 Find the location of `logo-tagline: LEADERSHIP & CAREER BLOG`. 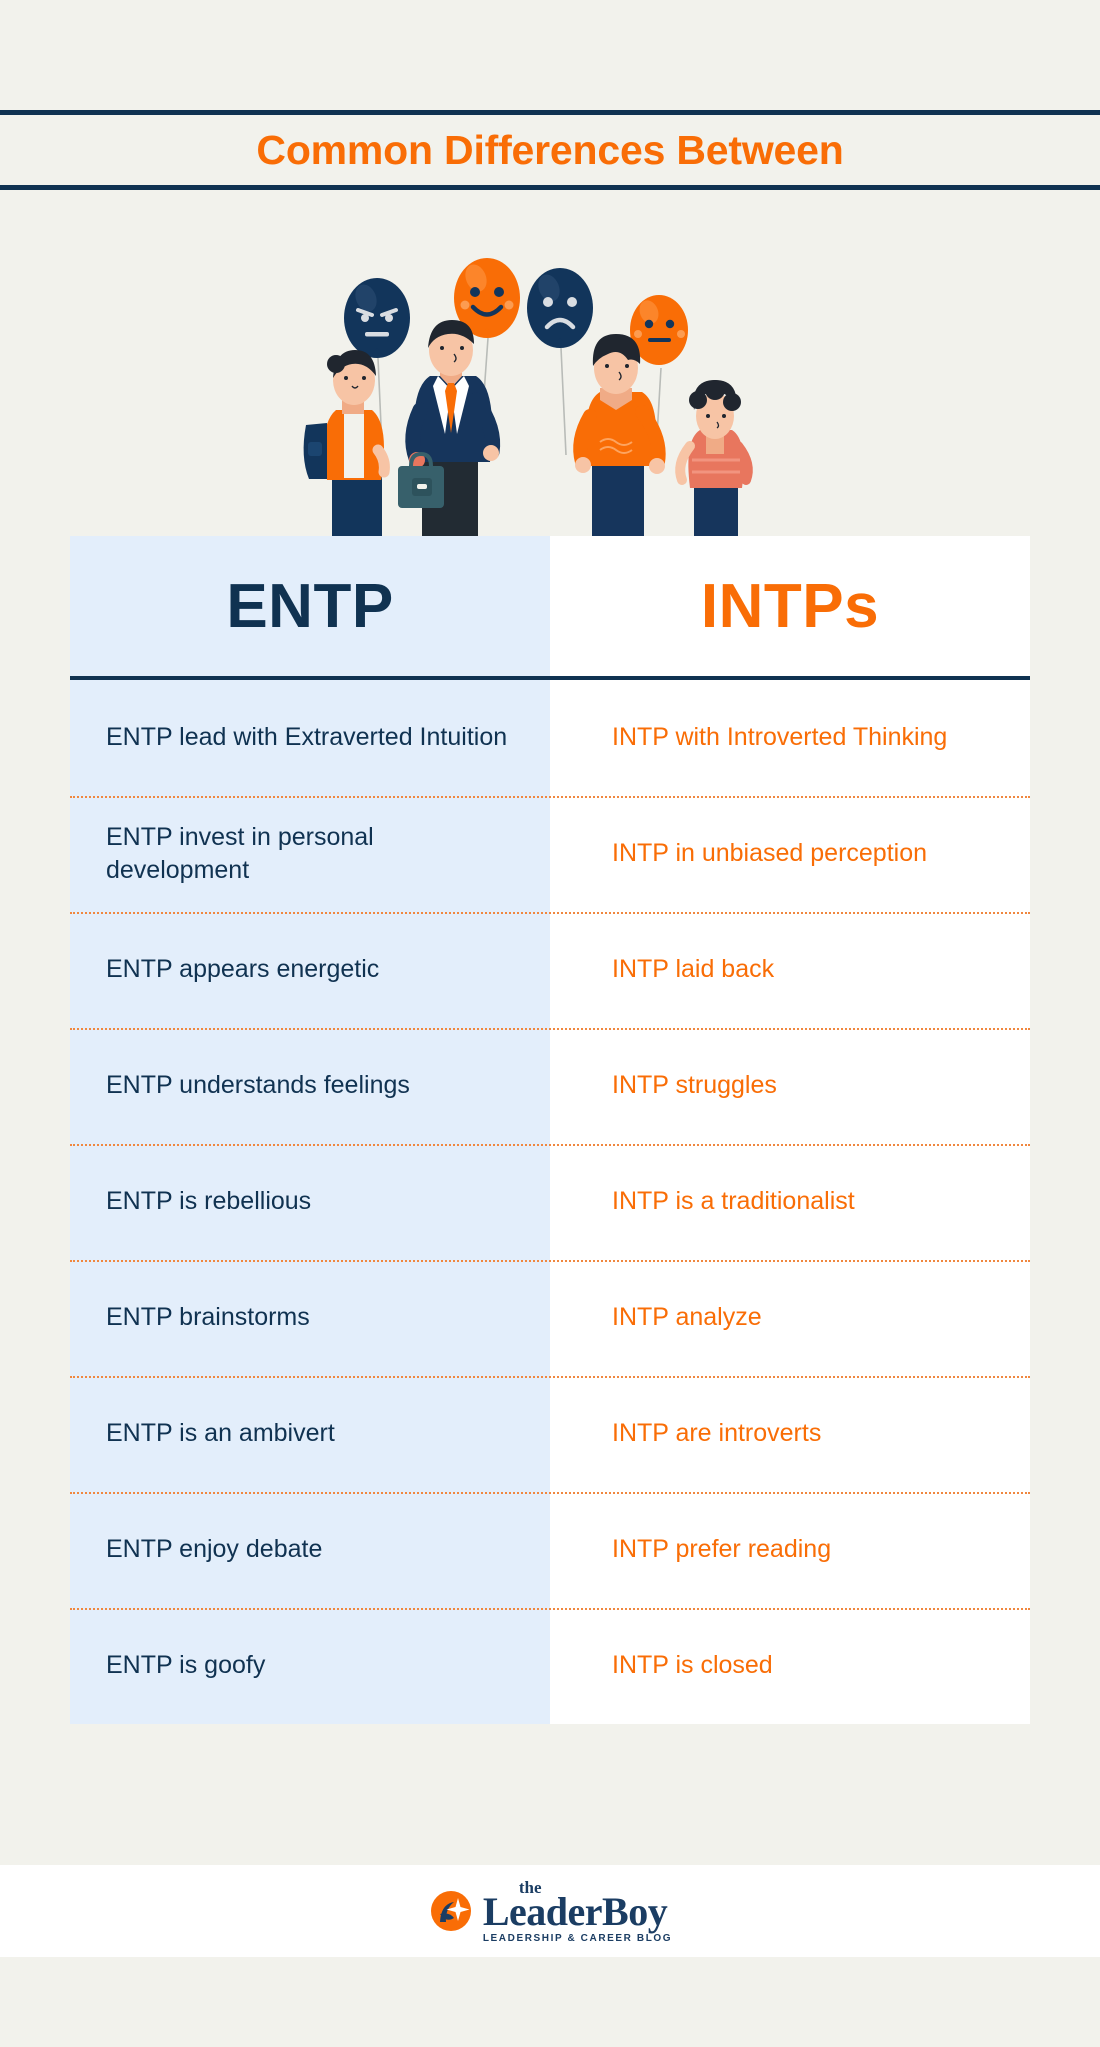

logo-tagline: LEADERSHIP & CAREER BLOG is located at coordinates (577, 1938).